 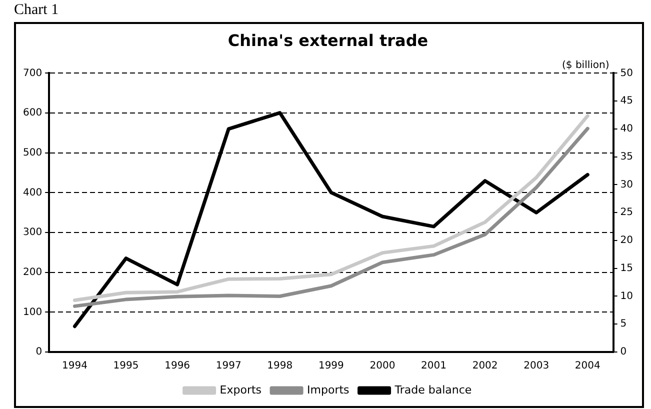 I want to click on caption: Chart 1, so click(x=36, y=10).